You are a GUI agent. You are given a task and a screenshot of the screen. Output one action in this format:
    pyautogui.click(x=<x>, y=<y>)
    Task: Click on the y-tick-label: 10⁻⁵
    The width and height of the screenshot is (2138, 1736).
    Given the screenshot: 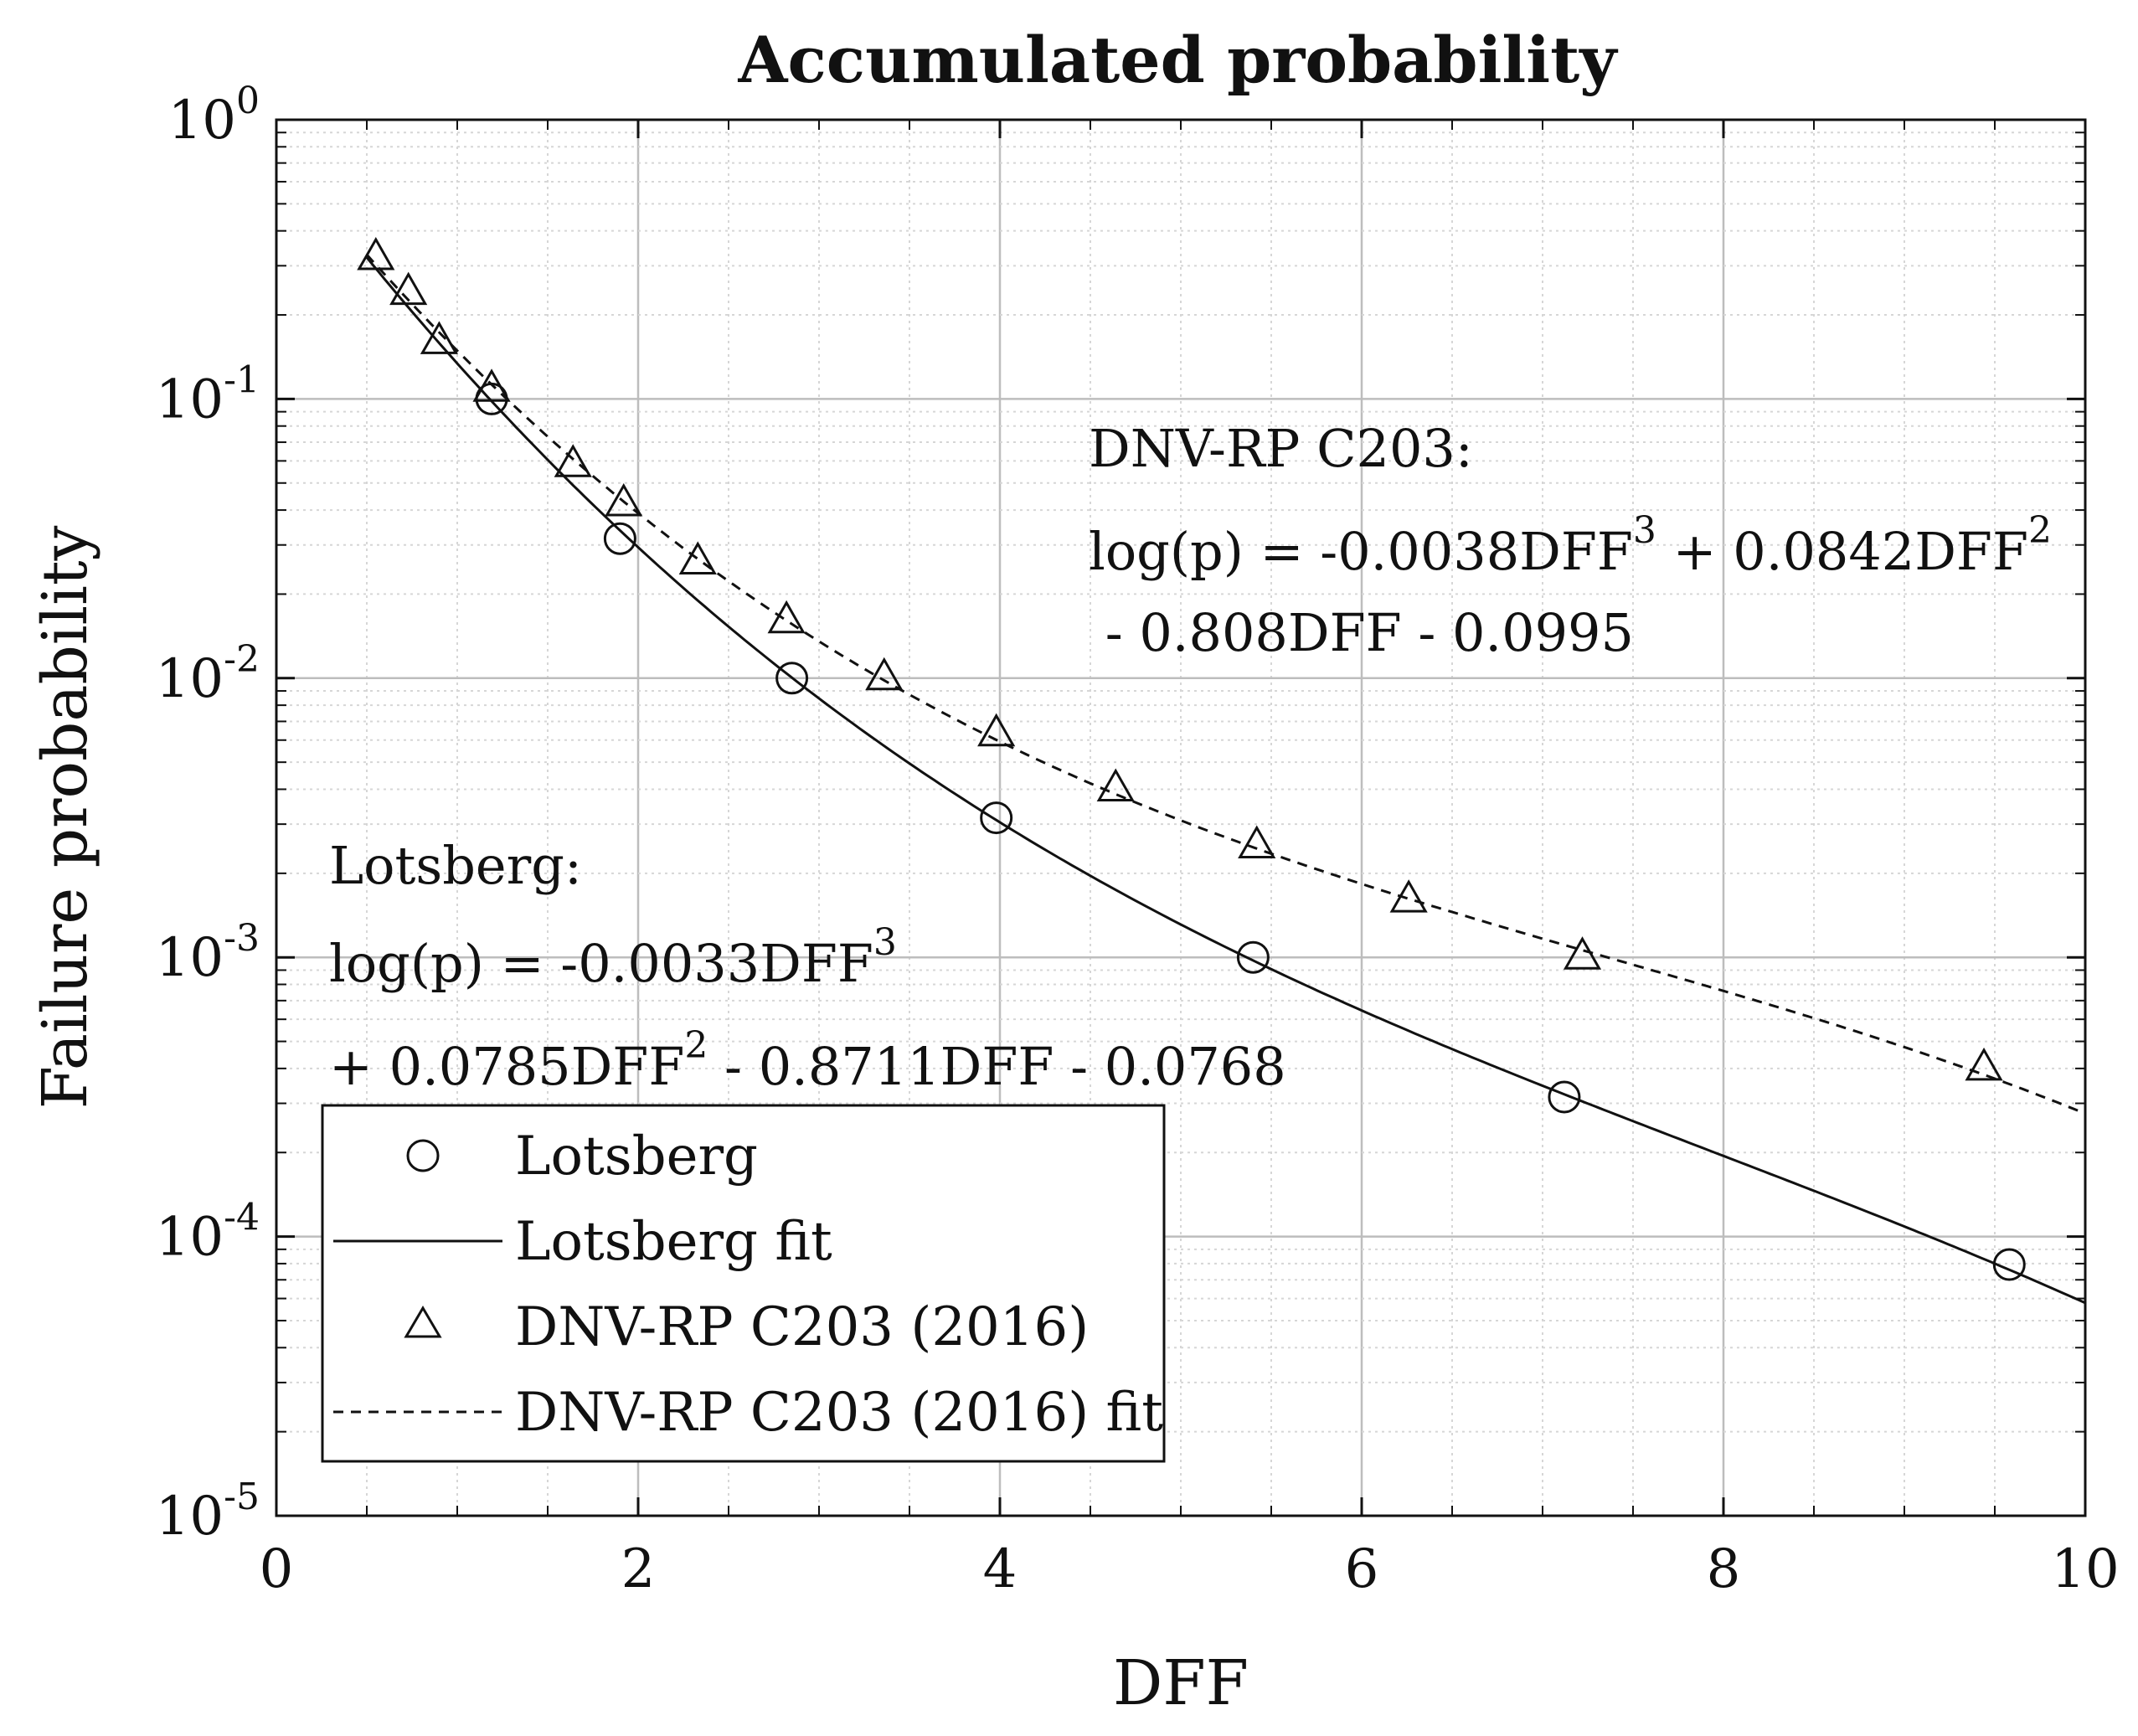 What is the action you would take?
    pyautogui.click(x=208, y=1512)
    